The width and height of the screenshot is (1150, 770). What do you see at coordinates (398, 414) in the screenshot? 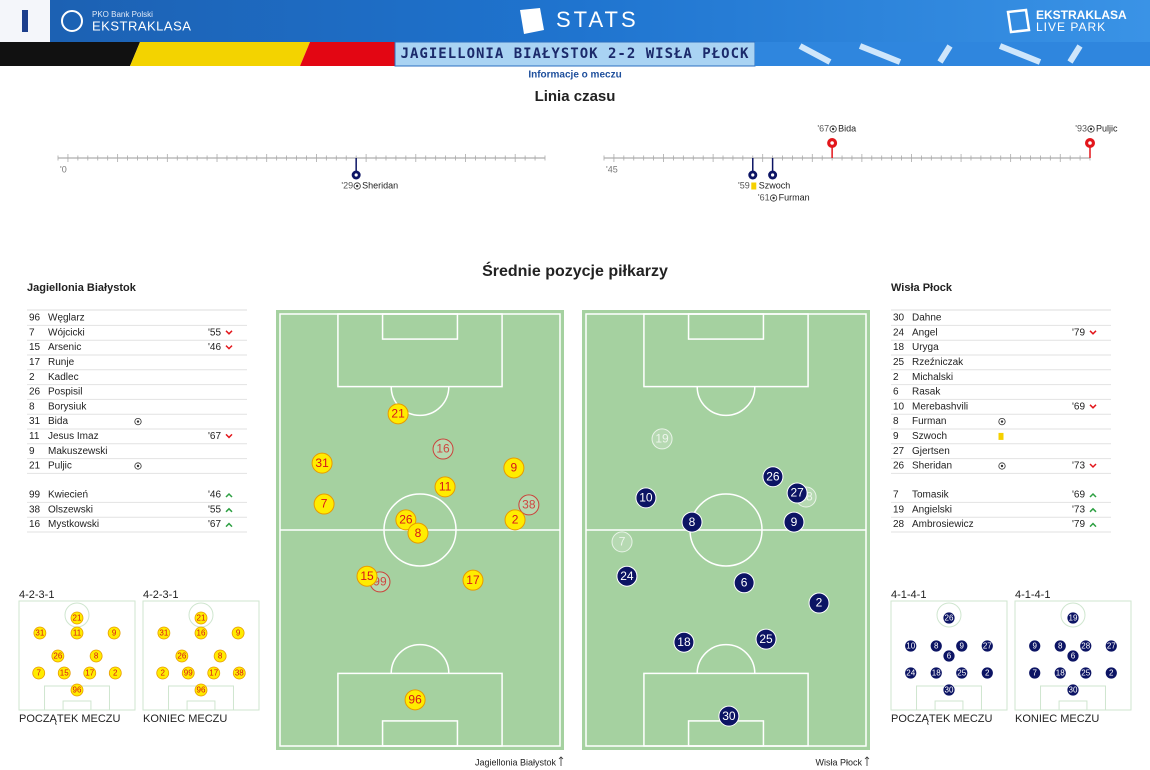
I see `position-number: 21` at bounding box center [398, 414].